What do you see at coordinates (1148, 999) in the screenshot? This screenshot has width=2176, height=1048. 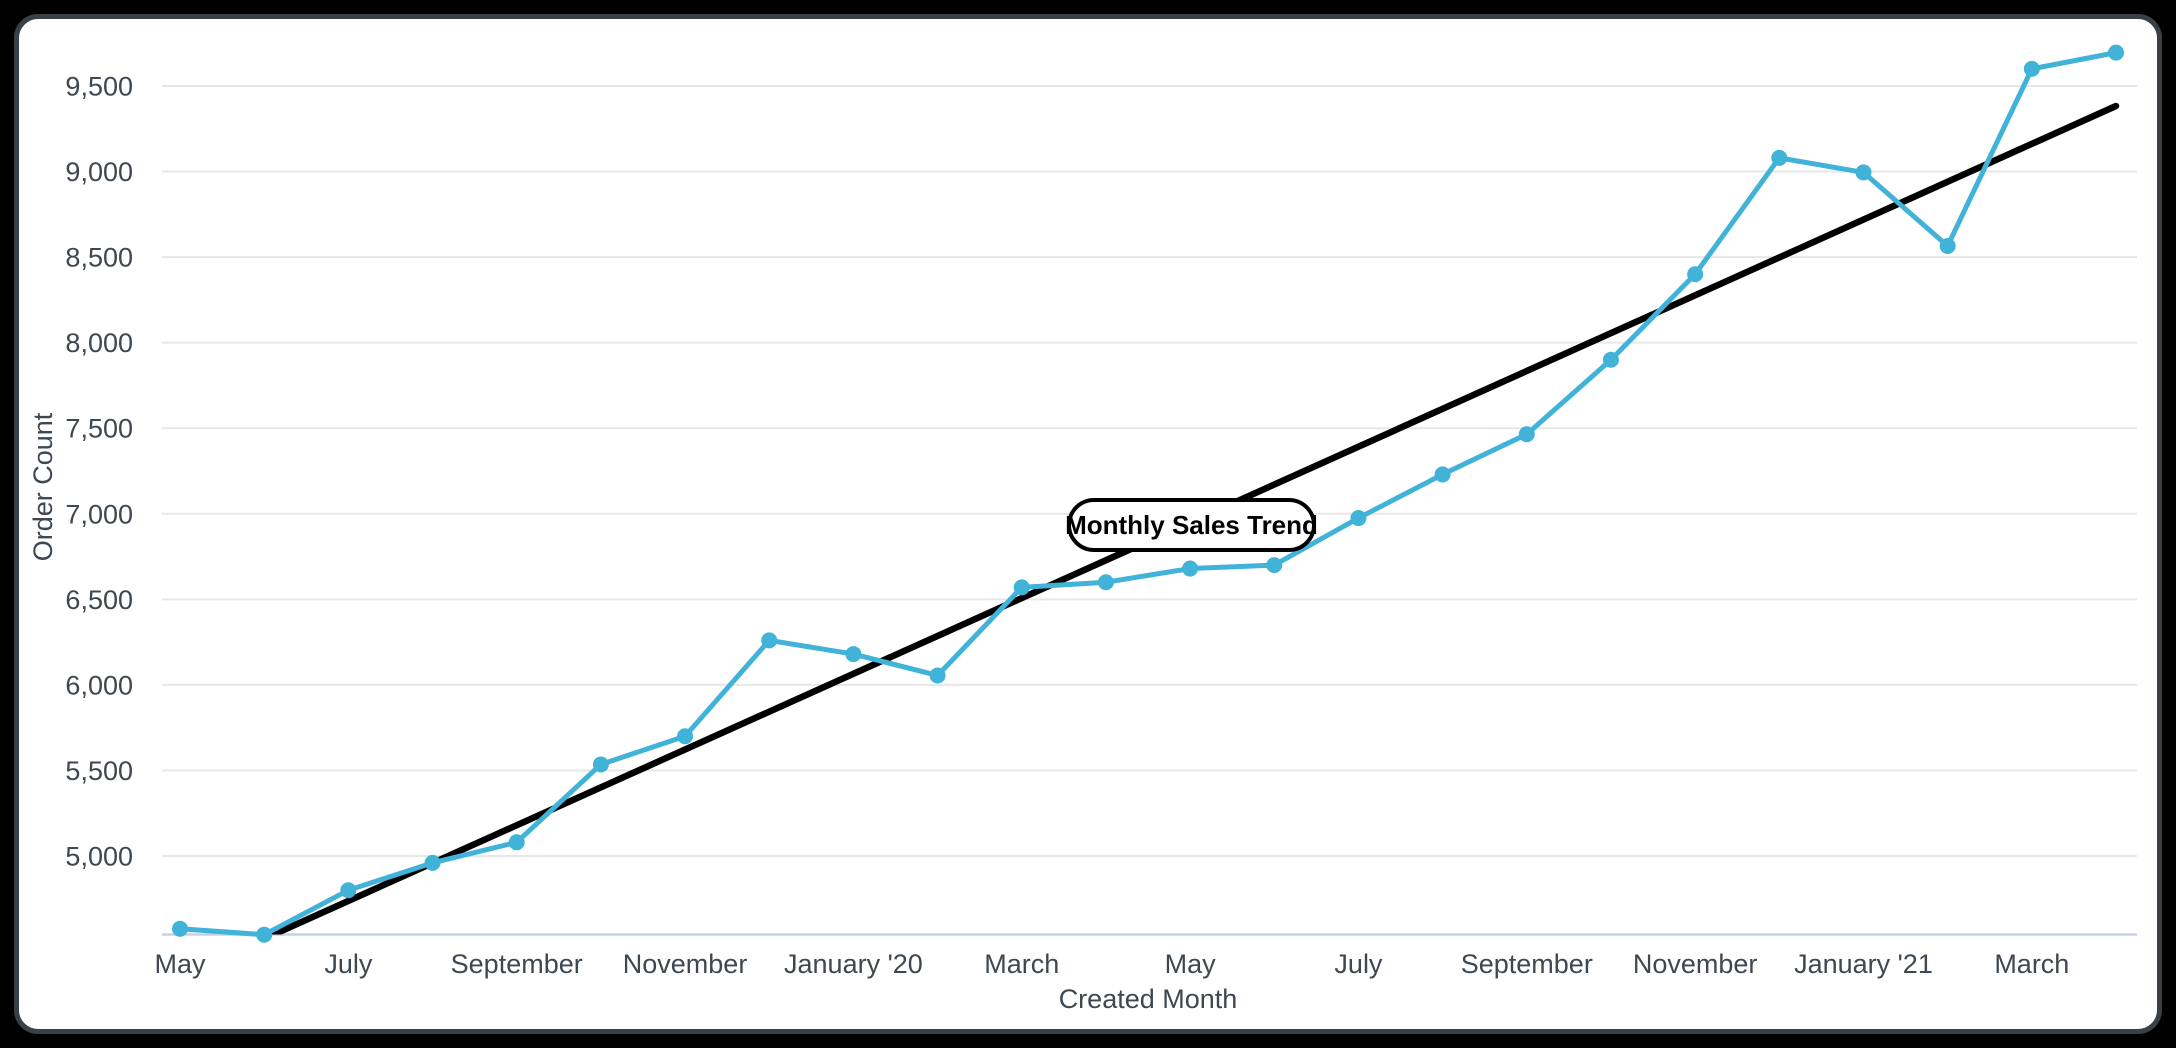 I see `x-axis-title: Created Month` at bounding box center [1148, 999].